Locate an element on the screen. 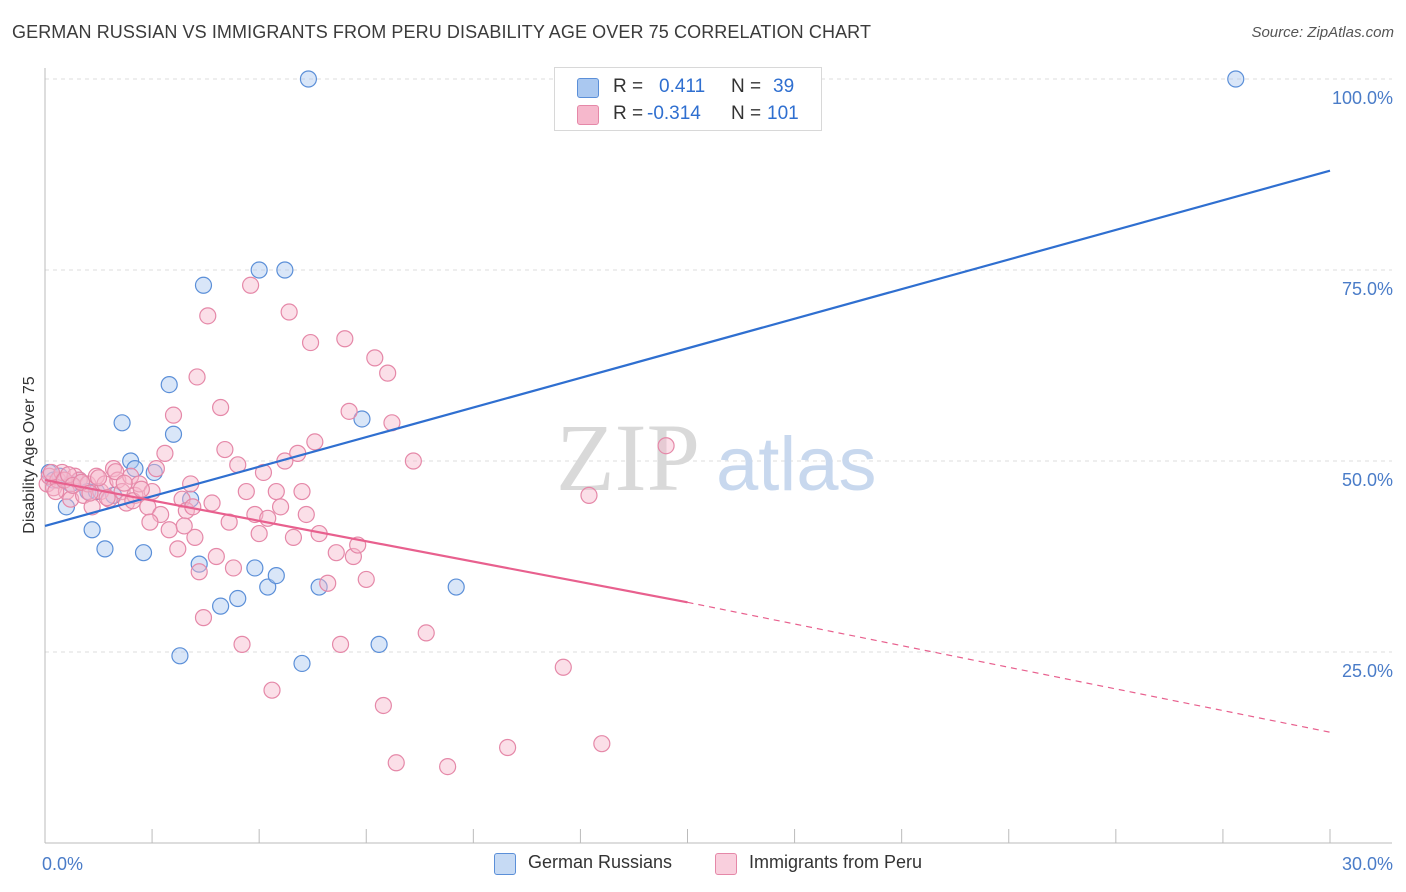 The height and width of the screenshot is (892, 1406). source-label: Source: ZipAtlas.com is located at coordinates (1322, 32).